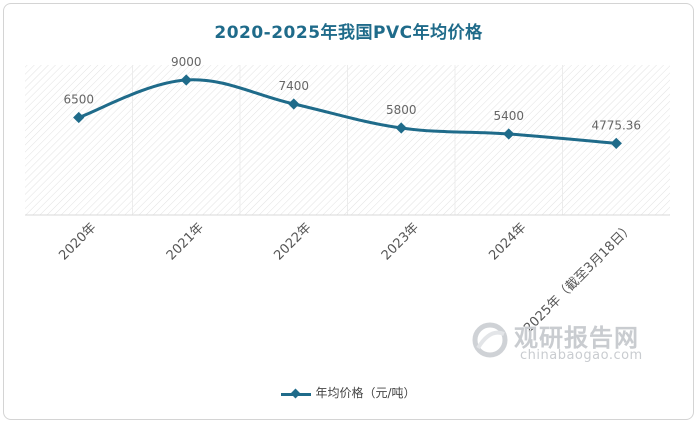  Describe the element at coordinates (581, 355) in the screenshot. I see `watermark-subtext: chinabaogao.com` at that location.